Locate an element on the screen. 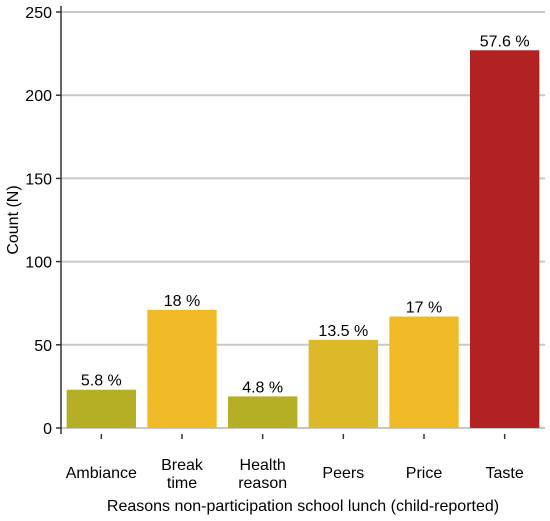  y-axis-title: Count (N) is located at coordinates (13, 219).